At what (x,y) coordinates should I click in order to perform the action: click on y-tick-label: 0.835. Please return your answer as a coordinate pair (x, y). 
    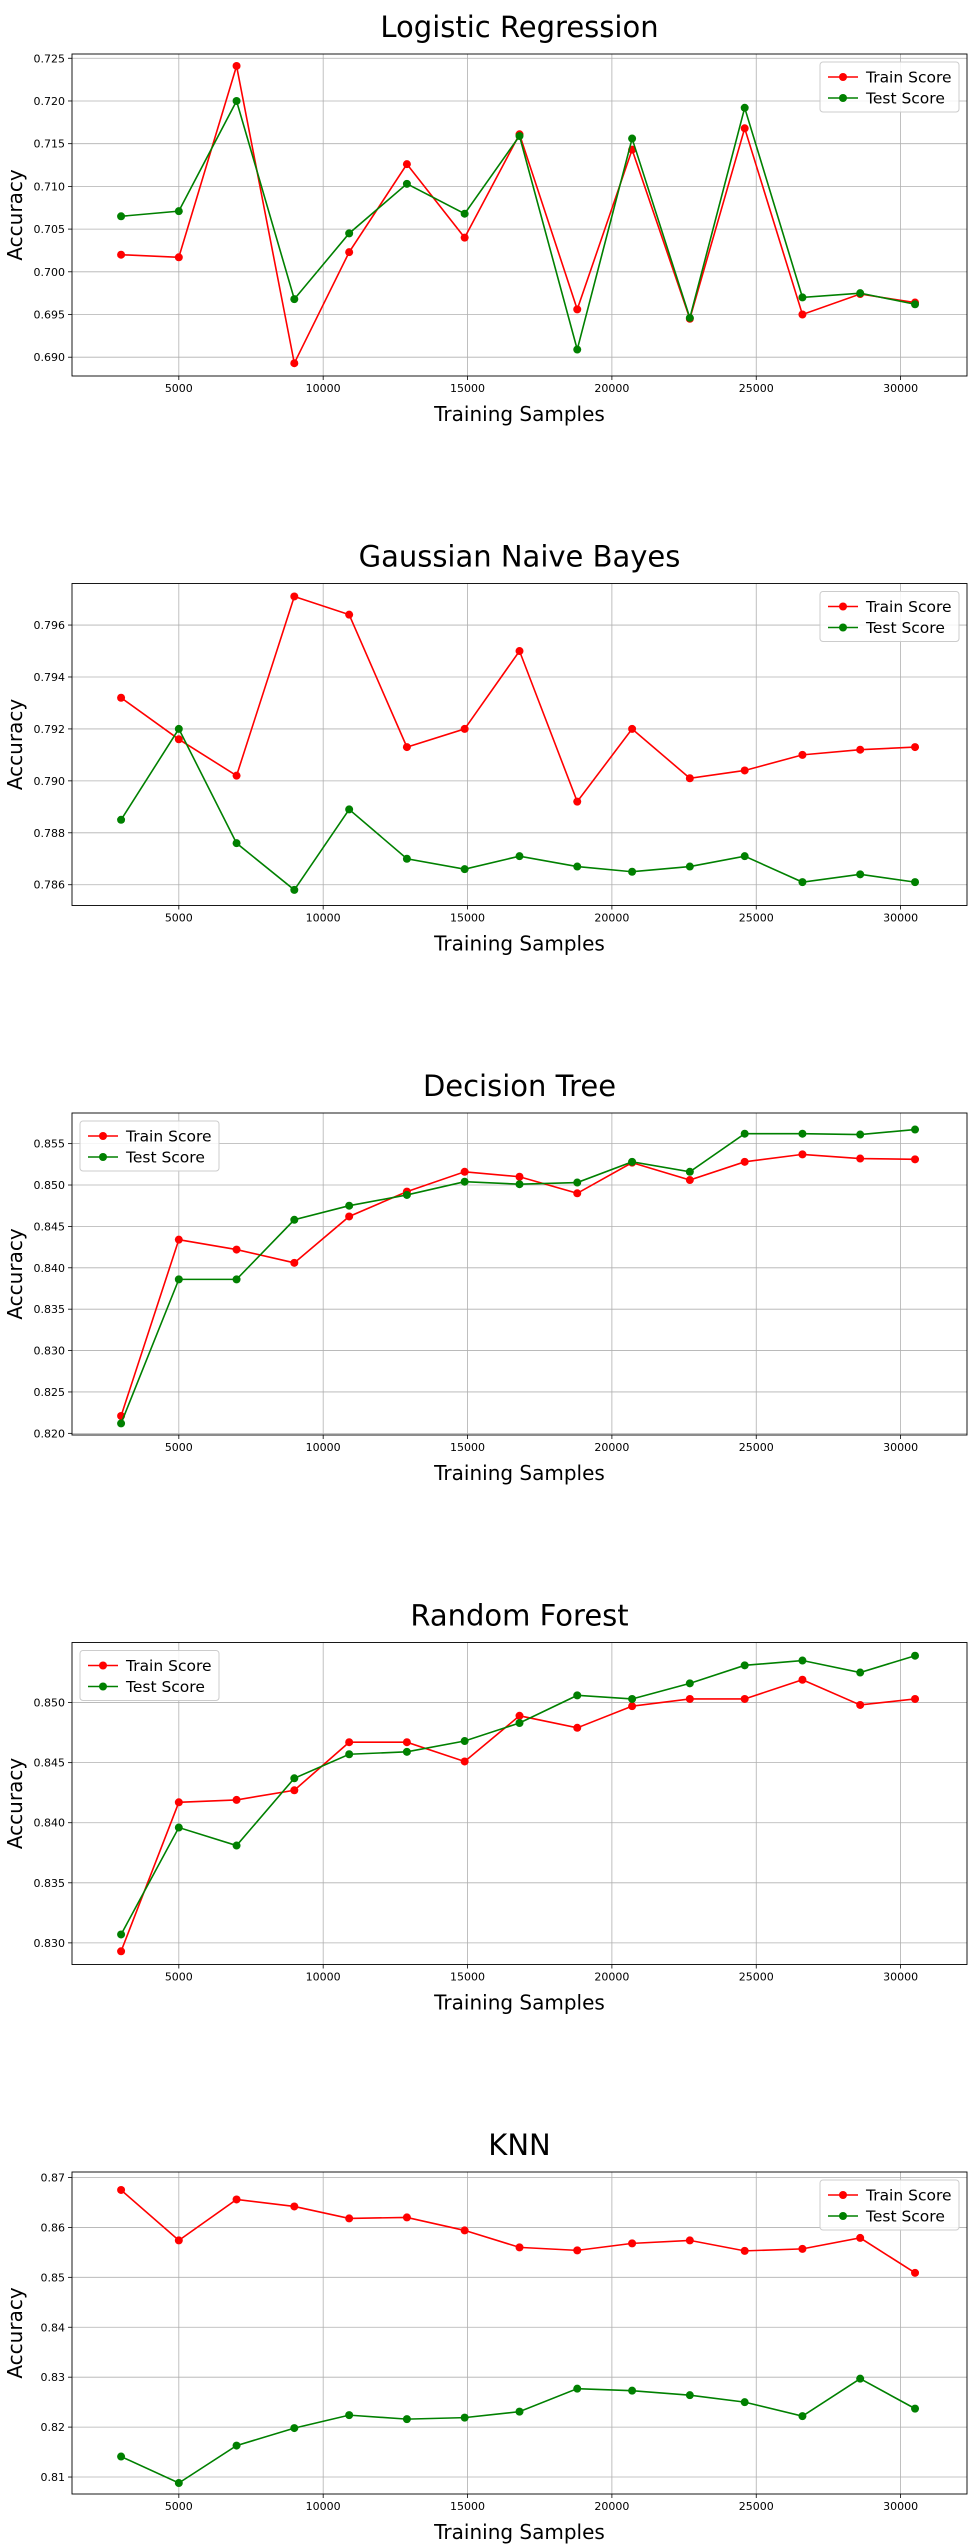
    Looking at the image, I should click on (50, 1883).